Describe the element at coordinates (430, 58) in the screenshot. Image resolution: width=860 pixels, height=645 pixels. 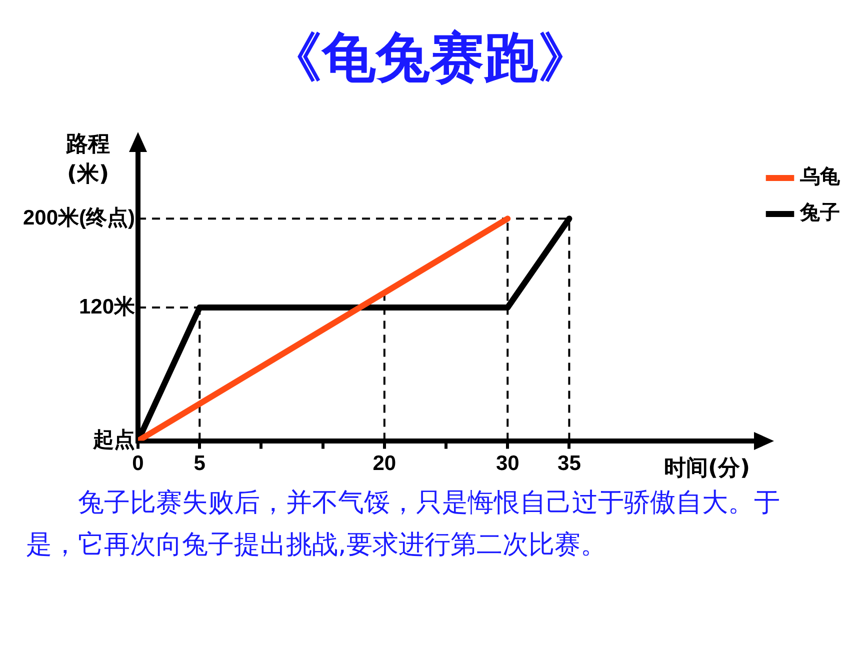
I see `chart-title: 《龟兔赛跑》` at that location.